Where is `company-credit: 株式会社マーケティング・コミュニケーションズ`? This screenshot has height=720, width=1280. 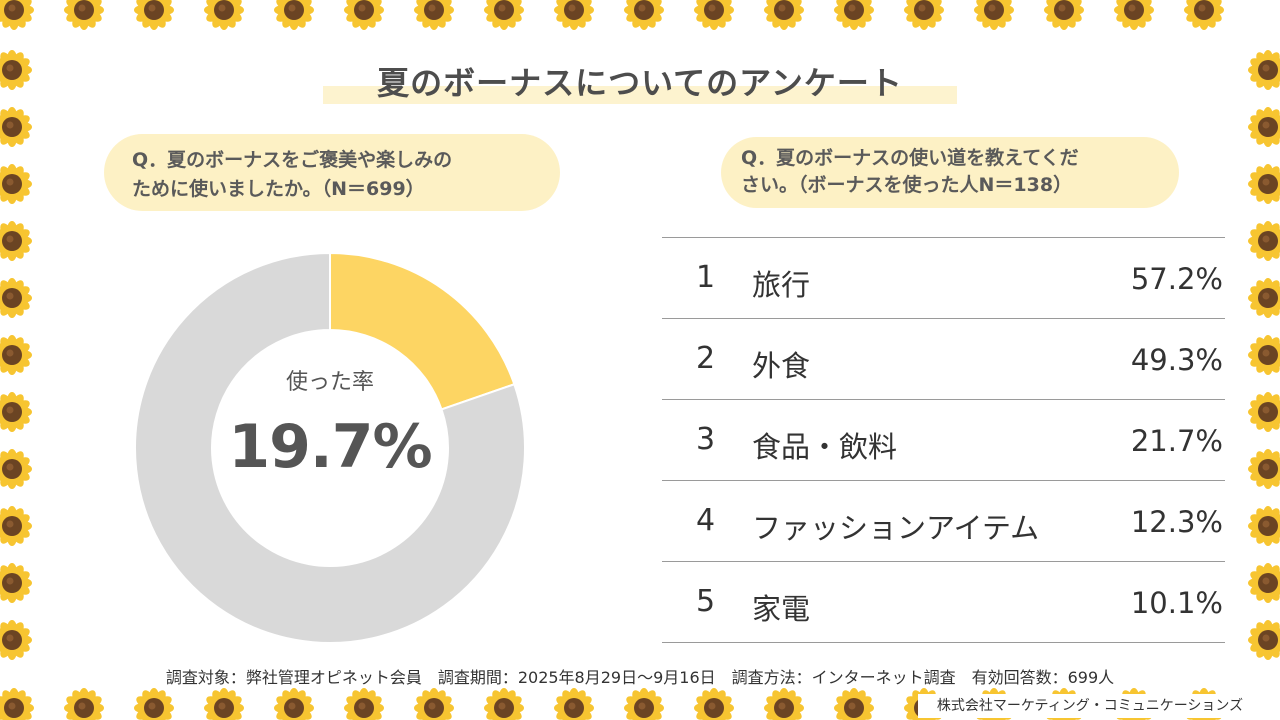
company-credit: 株式会社マーケティング・コミュニケーションズ is located at coordinates (1090, 706).